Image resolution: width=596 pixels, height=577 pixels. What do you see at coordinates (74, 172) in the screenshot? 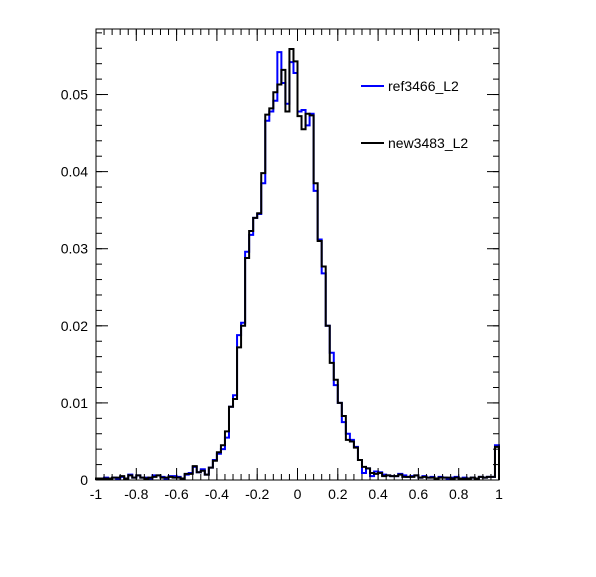
I see `y-tick-label: 0.04` at bounding box center [74, 172].